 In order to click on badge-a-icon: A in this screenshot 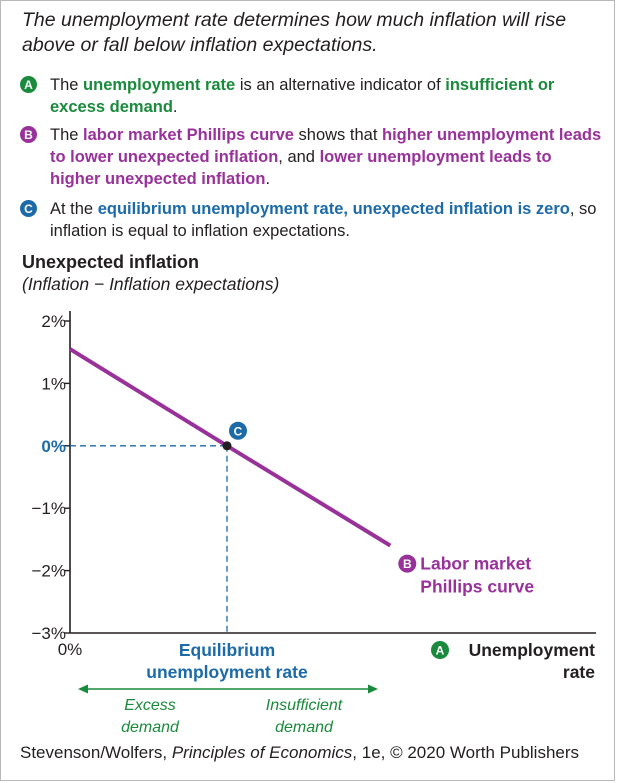, I will do `click(28, 84)`.